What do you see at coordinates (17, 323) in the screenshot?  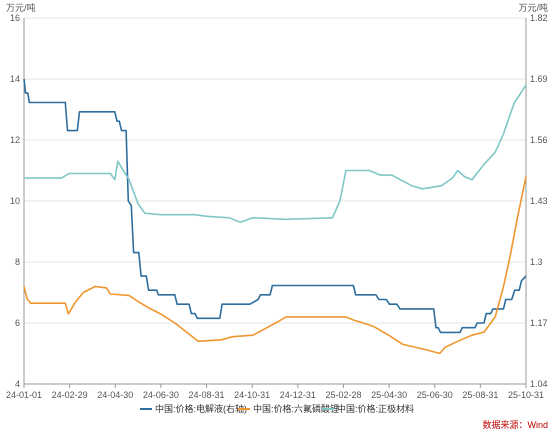 I see `left-tick-label: 6` at bounding box center [17, 323].